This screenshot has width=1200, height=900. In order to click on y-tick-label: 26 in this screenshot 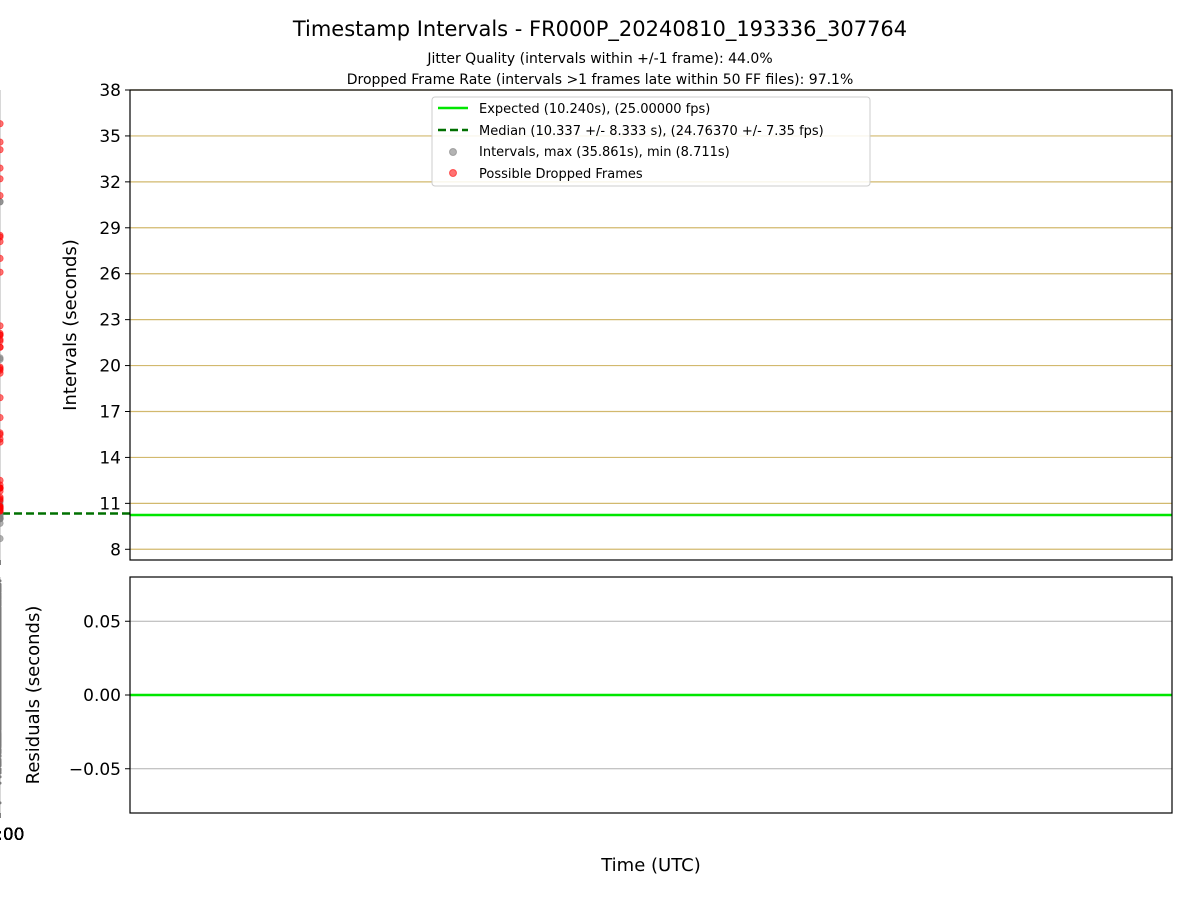, I will do `click(110, 275)`.